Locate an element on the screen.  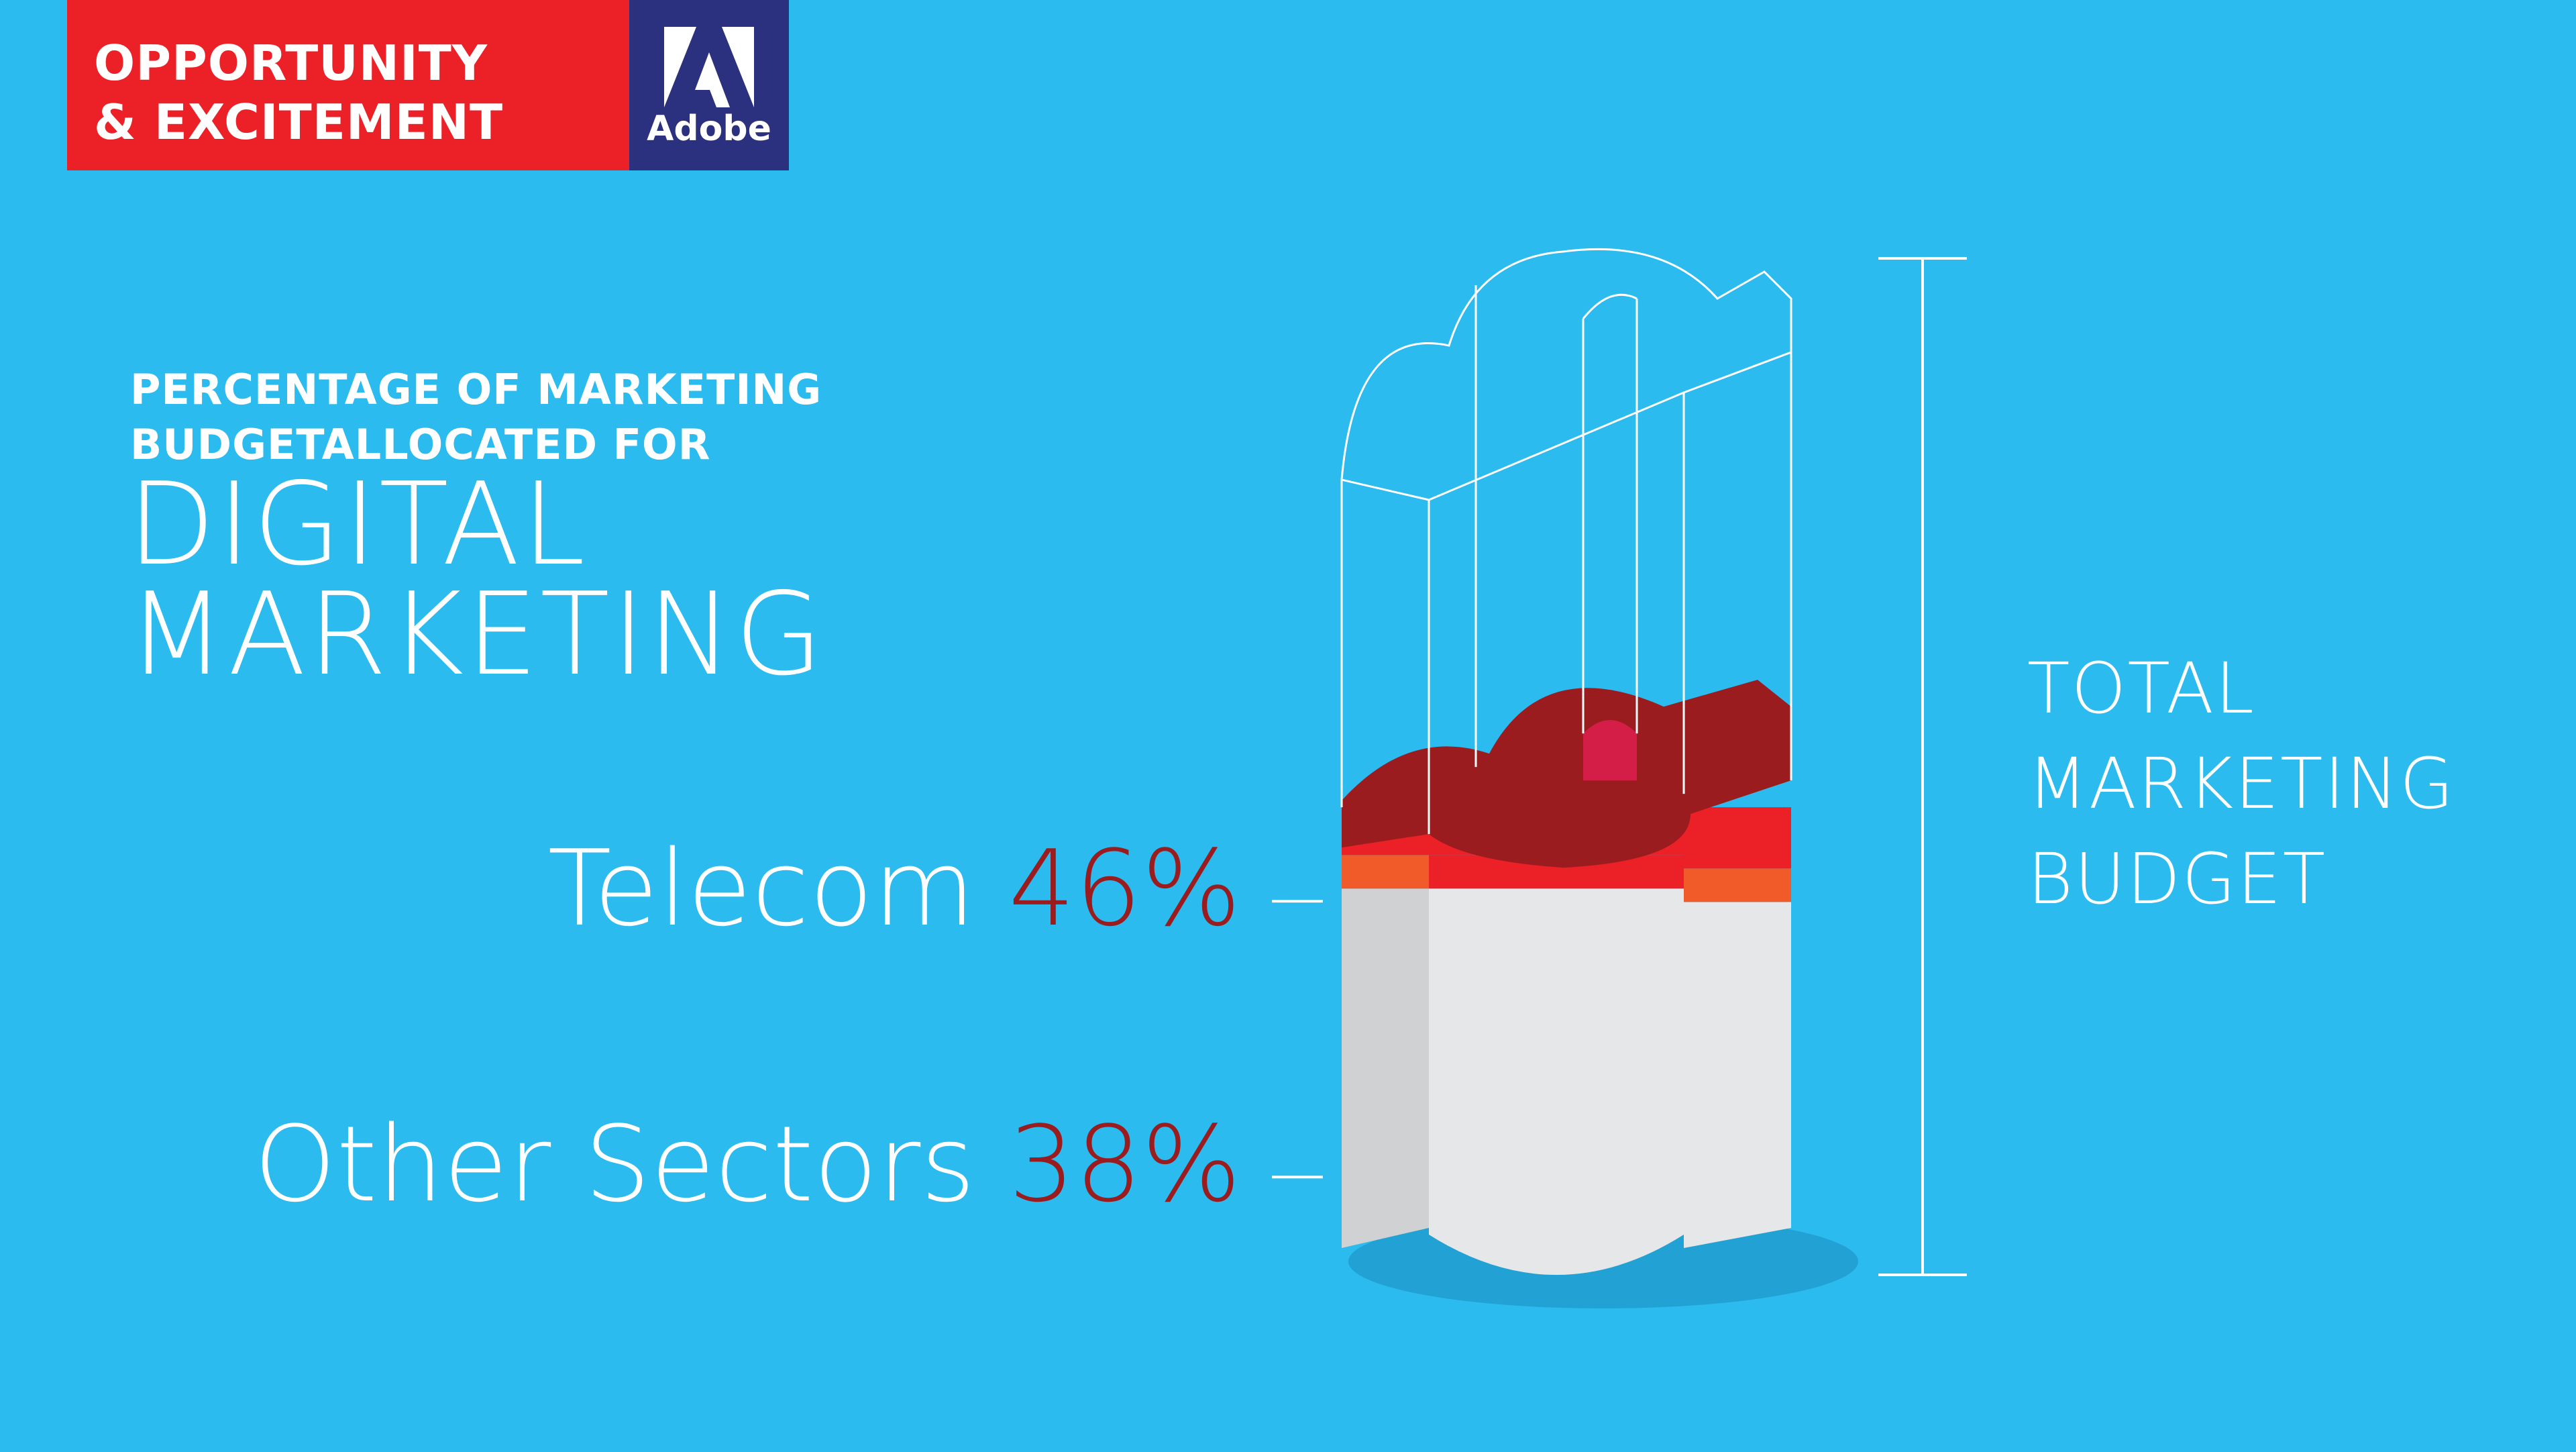
dollar-graphic is located at coordinates (1566, 761).